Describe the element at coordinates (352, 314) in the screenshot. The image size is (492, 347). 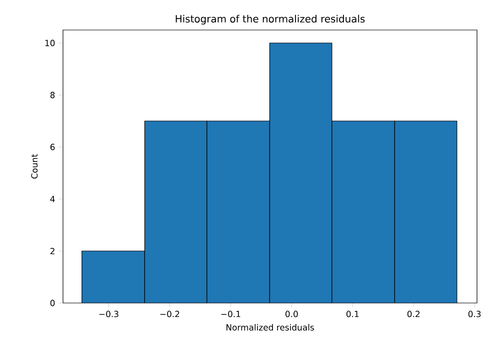
I see `x-tick-label: 0.1` at that location.